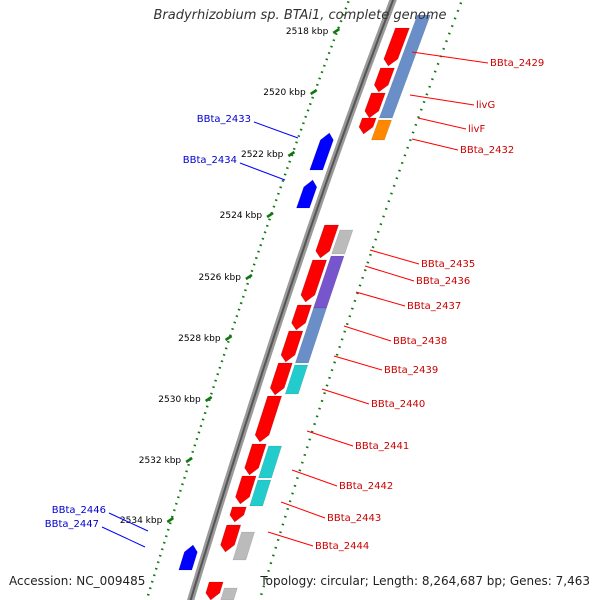 The height and width of the screenshot is (600, 600). I want to click on forward-gene-label: BBta_2443, so click(354, 518).